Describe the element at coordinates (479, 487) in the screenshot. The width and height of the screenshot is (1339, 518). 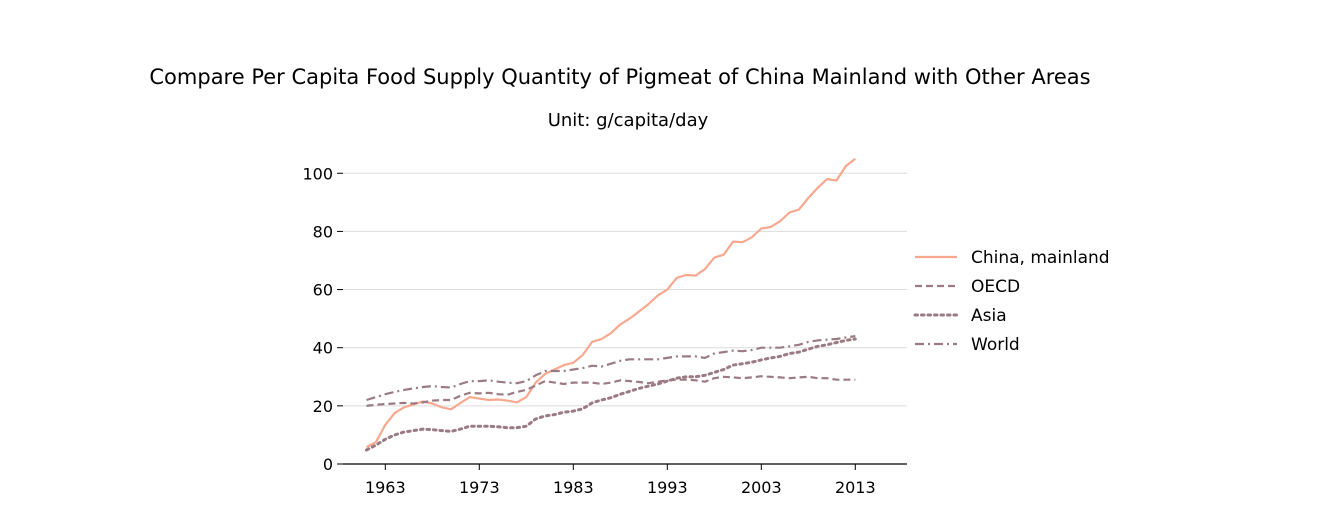
I see `x-tick-label: 1973` at that location.